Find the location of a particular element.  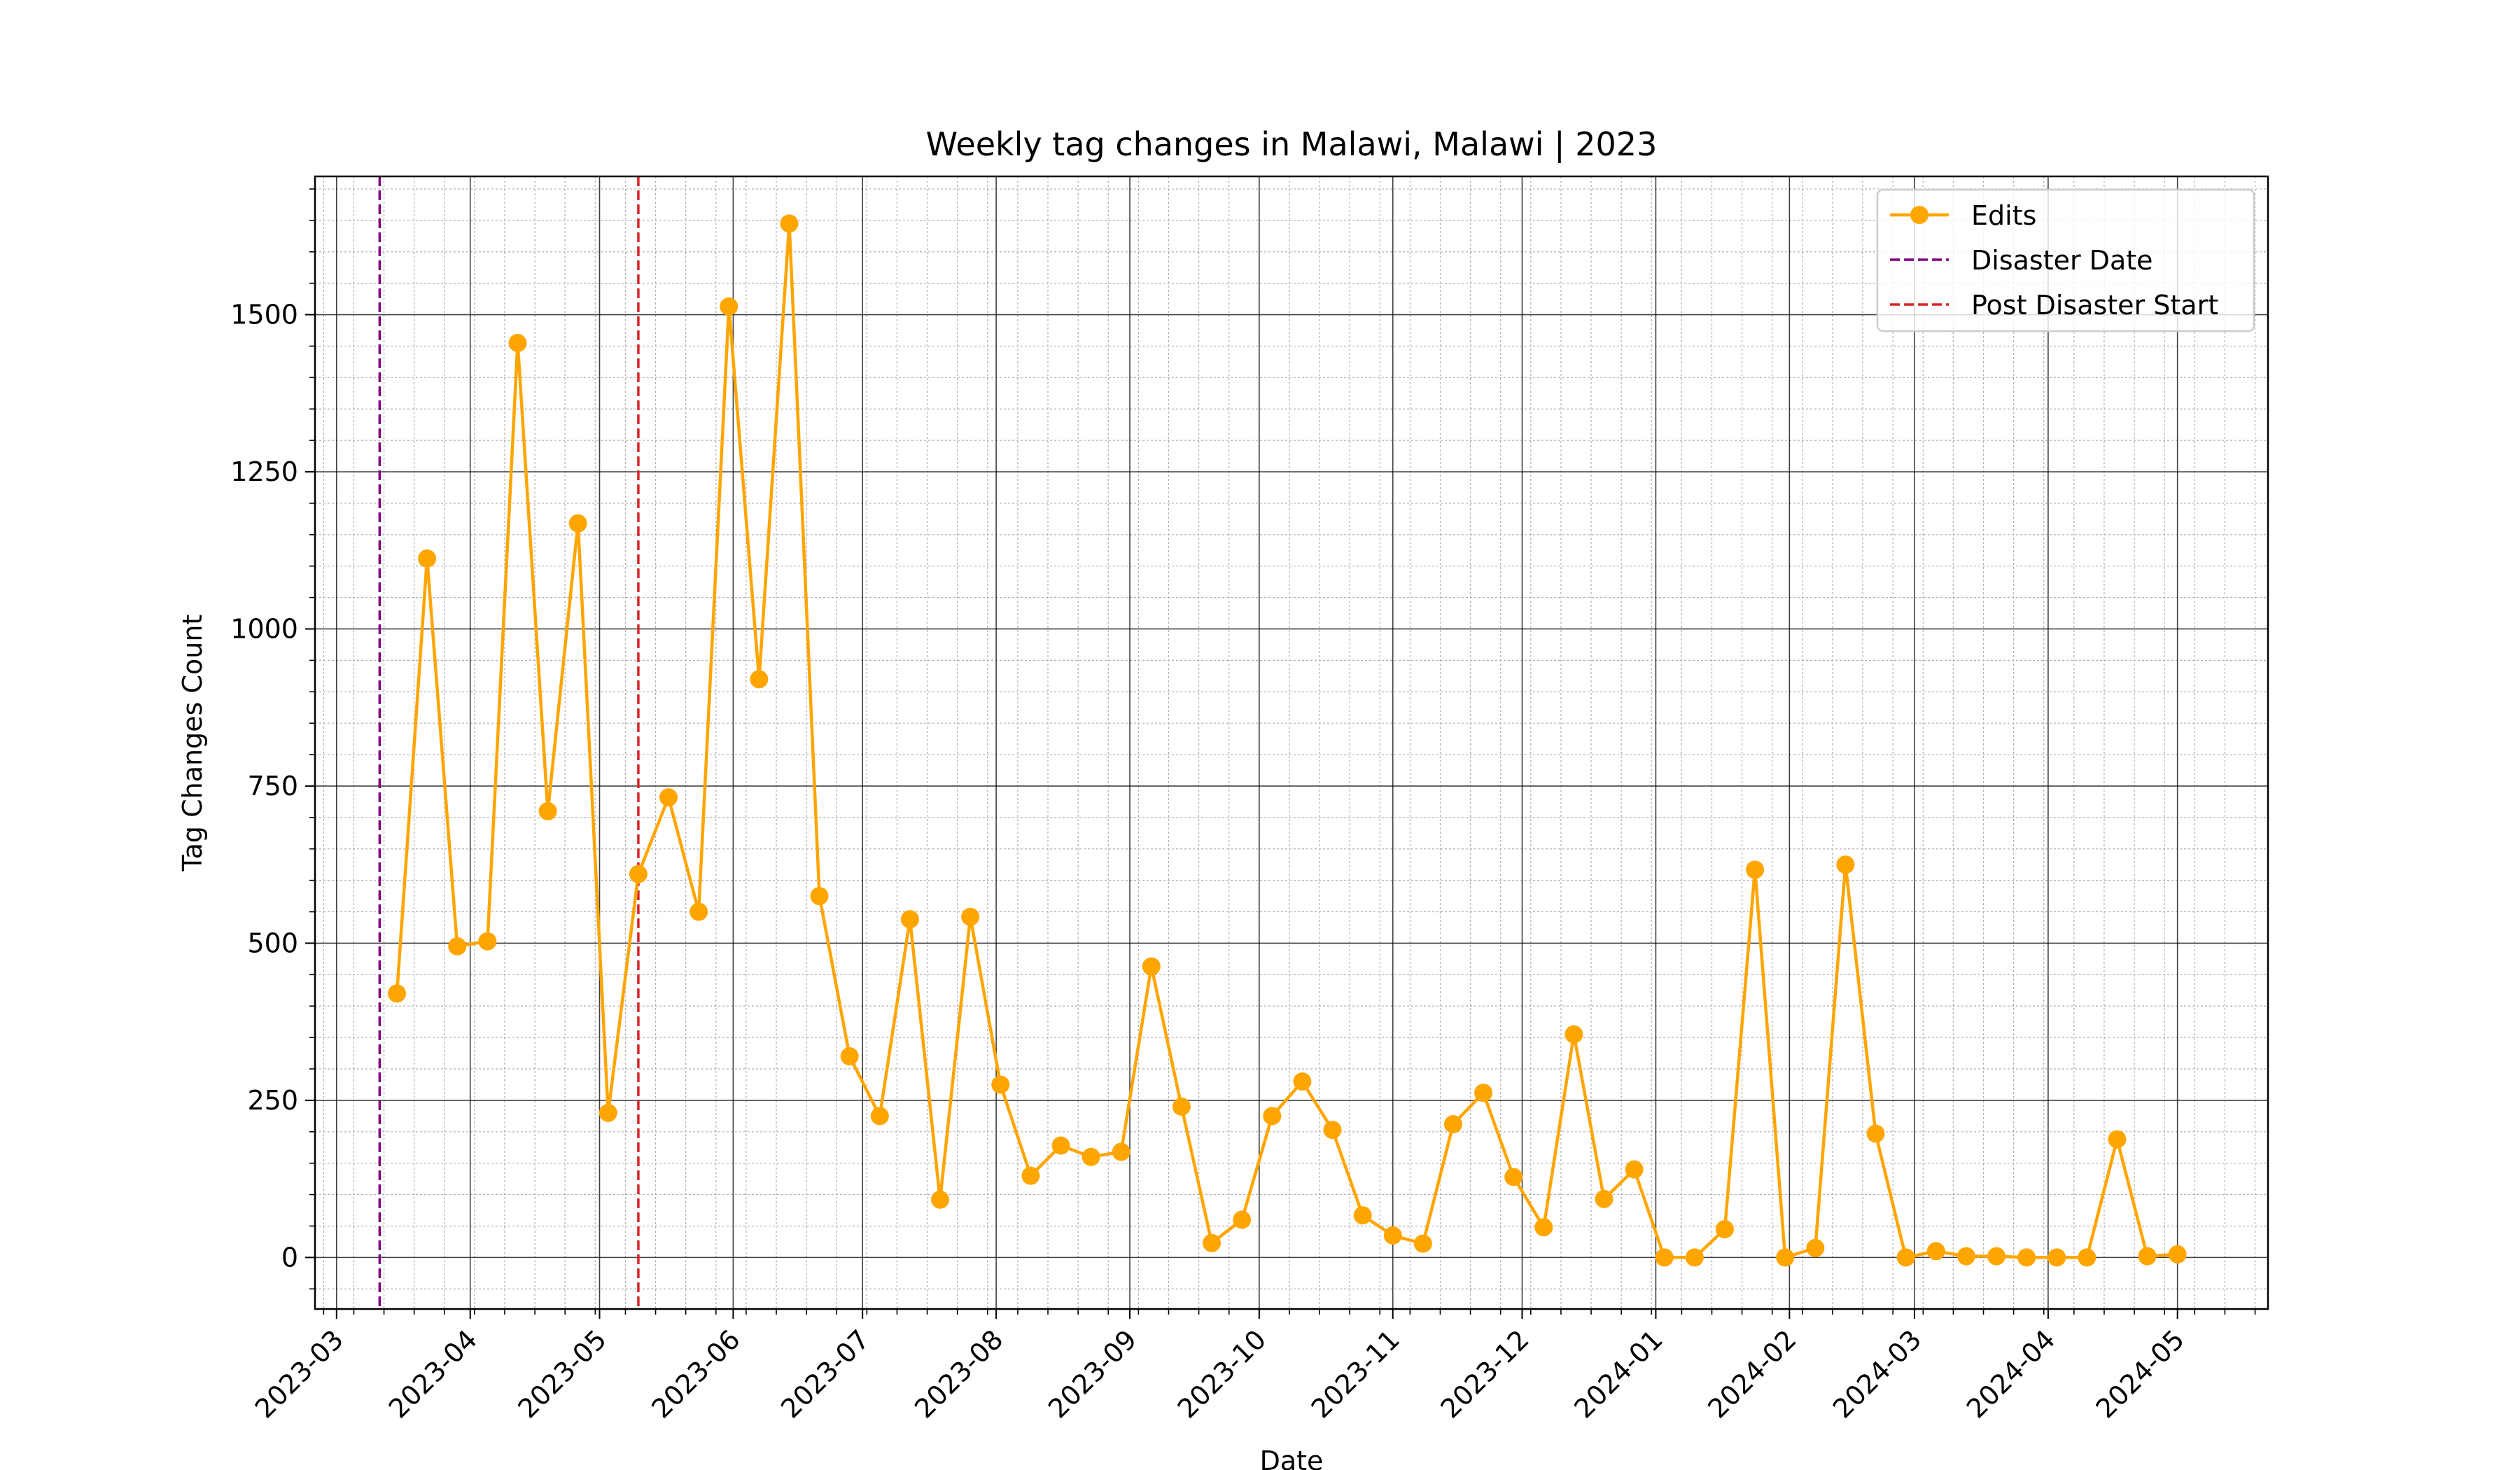

y-tick-label: 250 is located at coordinates (272, 1100).